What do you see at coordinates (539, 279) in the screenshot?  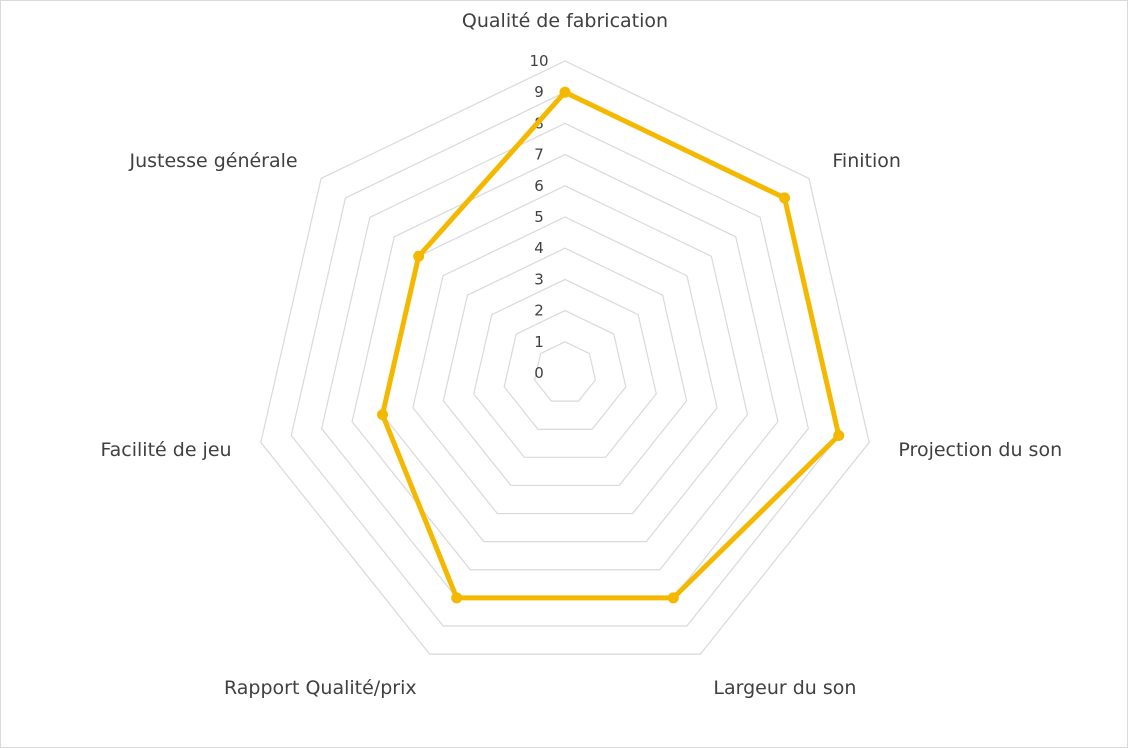 I see `tick-label: 3` at bounding box center [539, 279].